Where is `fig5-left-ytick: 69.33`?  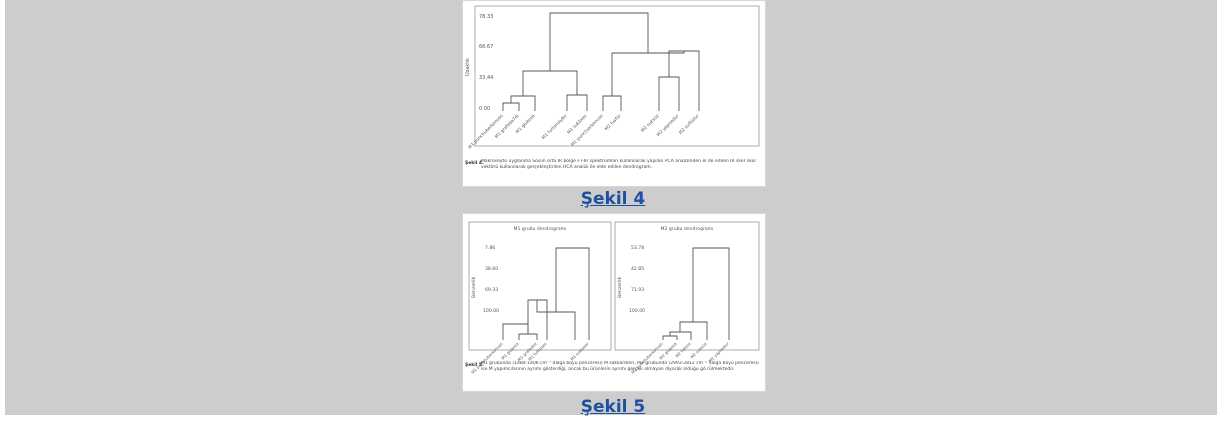 fig5-left-ytick: 69.33 is located at coordinates (491, 290).